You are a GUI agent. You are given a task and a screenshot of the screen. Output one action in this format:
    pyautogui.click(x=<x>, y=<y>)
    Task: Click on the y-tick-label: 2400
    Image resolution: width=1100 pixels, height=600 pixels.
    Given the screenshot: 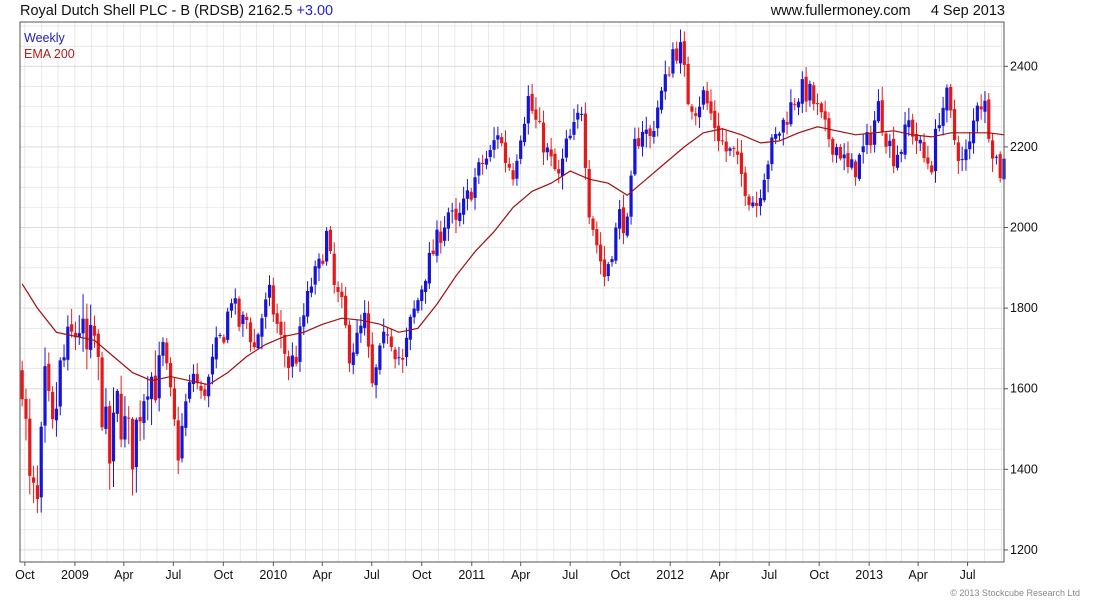 What is the action you would take?
    pyautogui.click(x=1024, y=66)
    